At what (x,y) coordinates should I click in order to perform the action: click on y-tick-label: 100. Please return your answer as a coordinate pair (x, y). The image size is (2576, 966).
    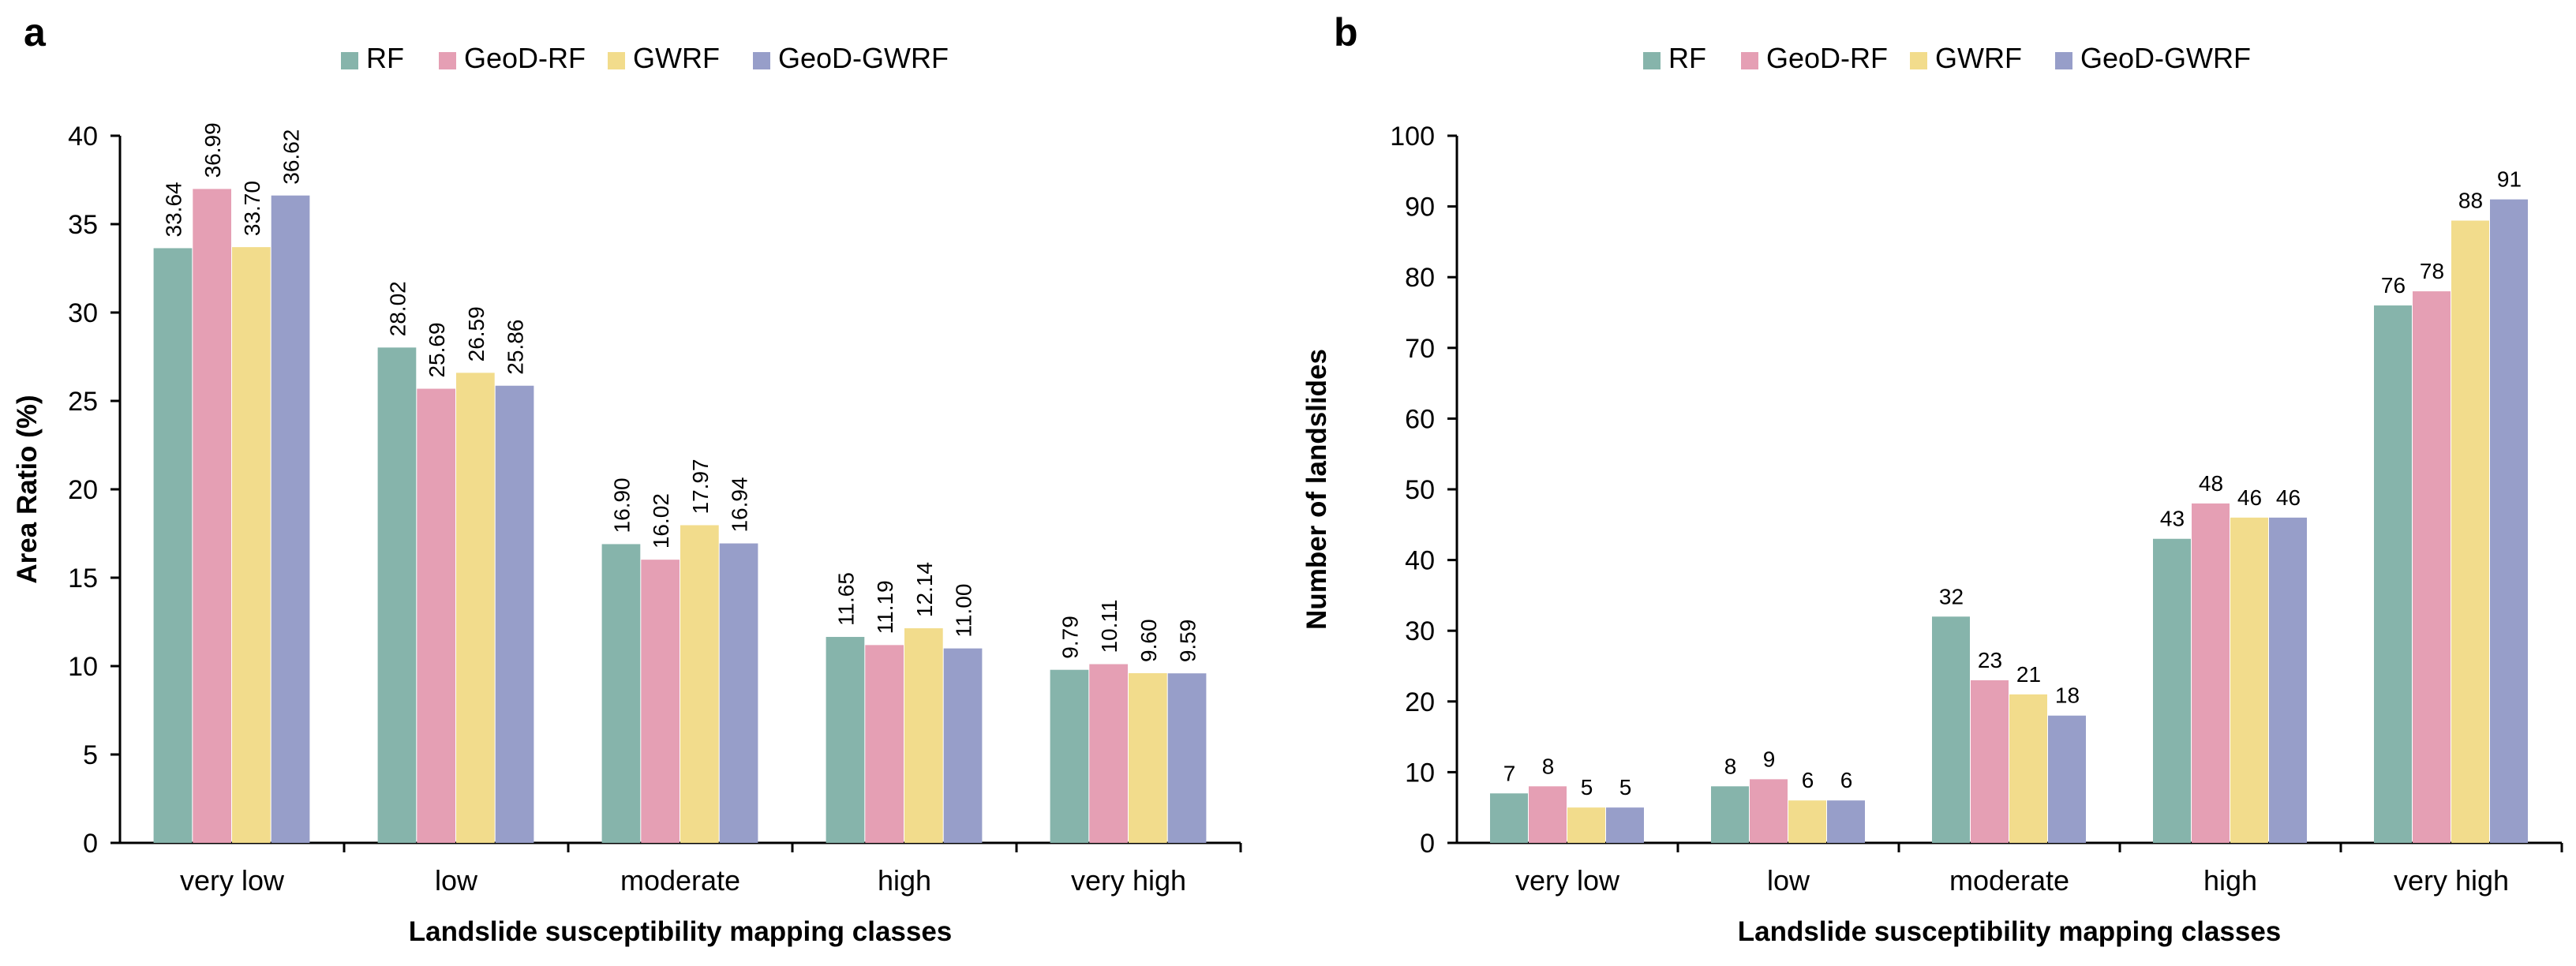
    Looking at the image, I should click on (1412, 137).